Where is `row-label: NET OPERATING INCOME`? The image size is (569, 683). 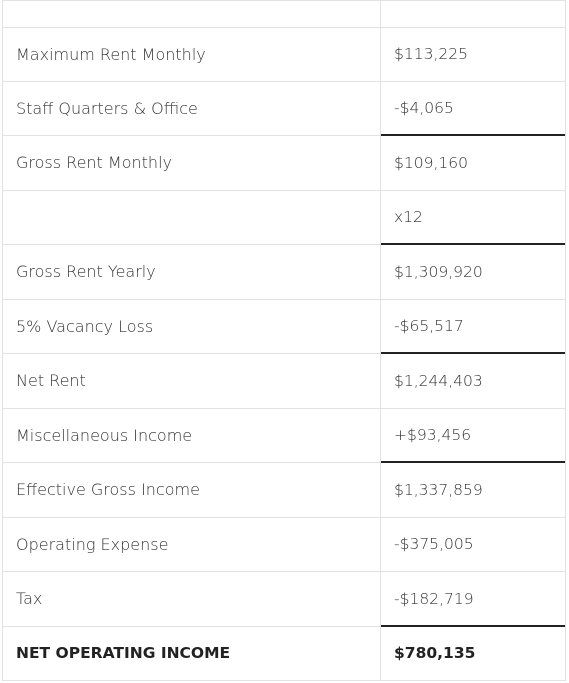
row-label: NET OPERATING INCOME is located at coordinates (191, 652).